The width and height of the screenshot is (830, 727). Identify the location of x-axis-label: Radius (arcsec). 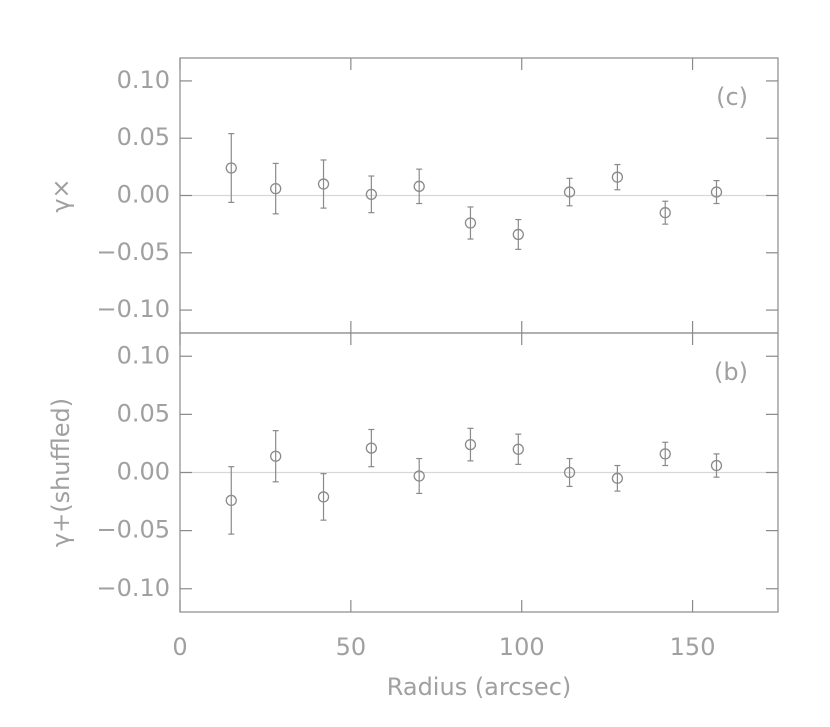
(479, 687).